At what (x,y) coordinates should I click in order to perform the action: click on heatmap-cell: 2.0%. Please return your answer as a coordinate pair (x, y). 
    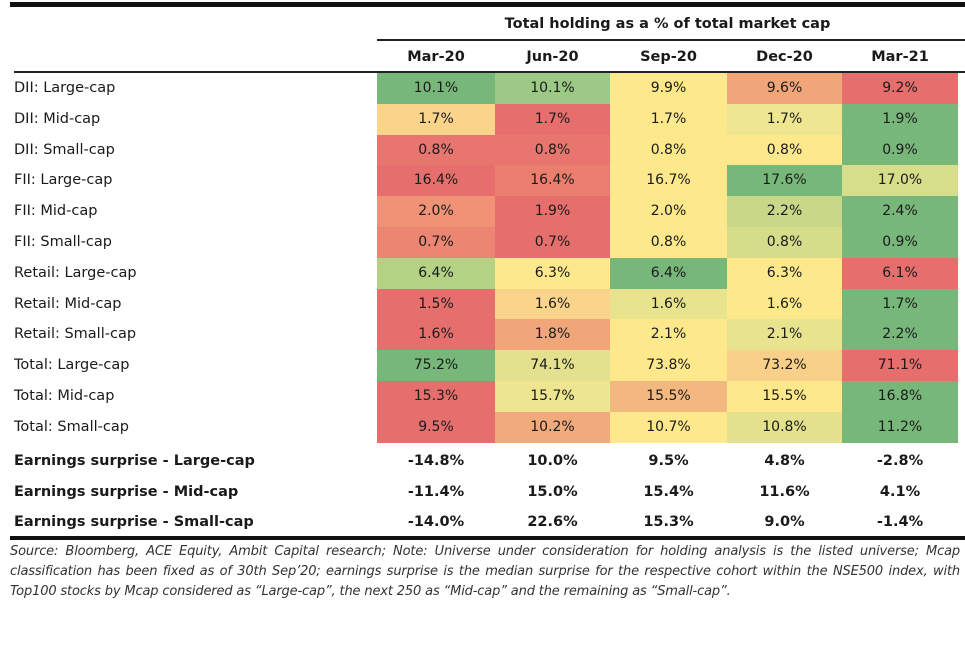
    Looking at the image, I should click on (668, 212).